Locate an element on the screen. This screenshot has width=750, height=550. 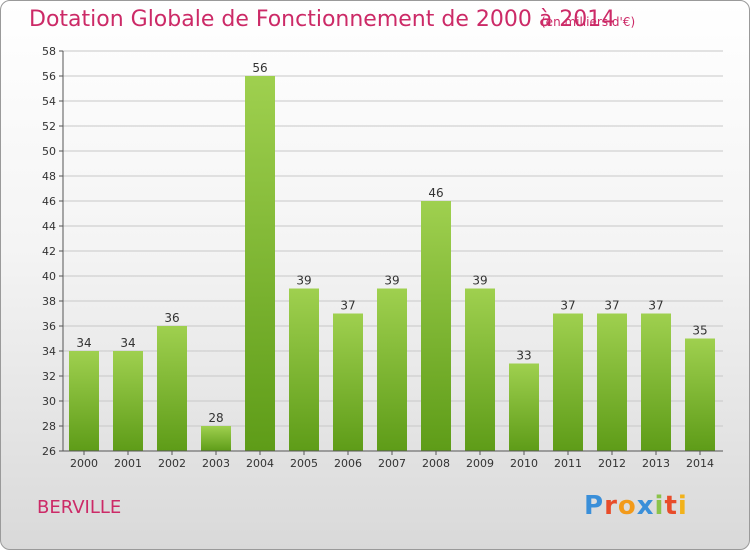
y-tick-label: 48 is located at coordinates (49, 176).